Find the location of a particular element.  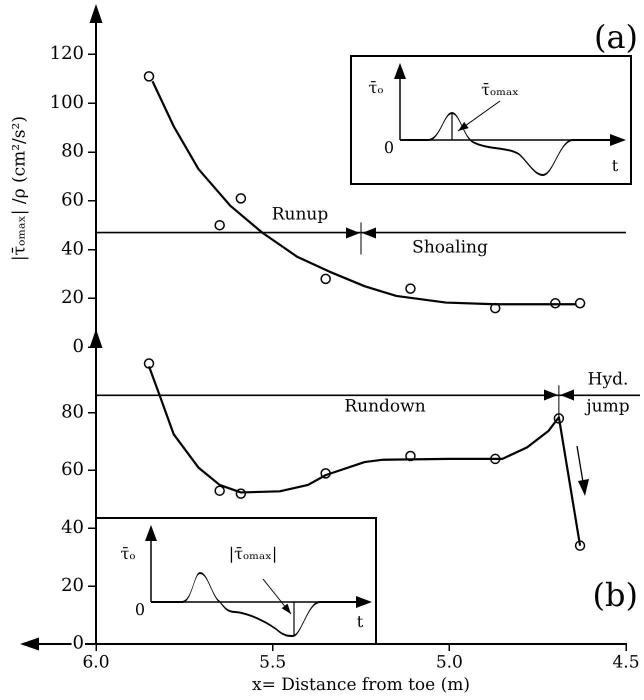

annotation: Hyd. is located at coordinates (608, 379).